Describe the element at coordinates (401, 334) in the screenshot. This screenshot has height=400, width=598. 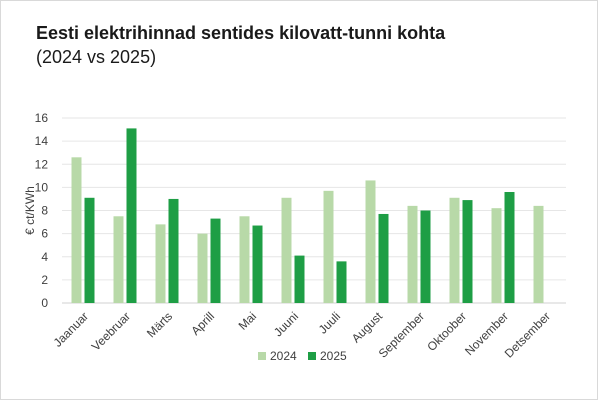
I see `x-tick-label: September` at that location.